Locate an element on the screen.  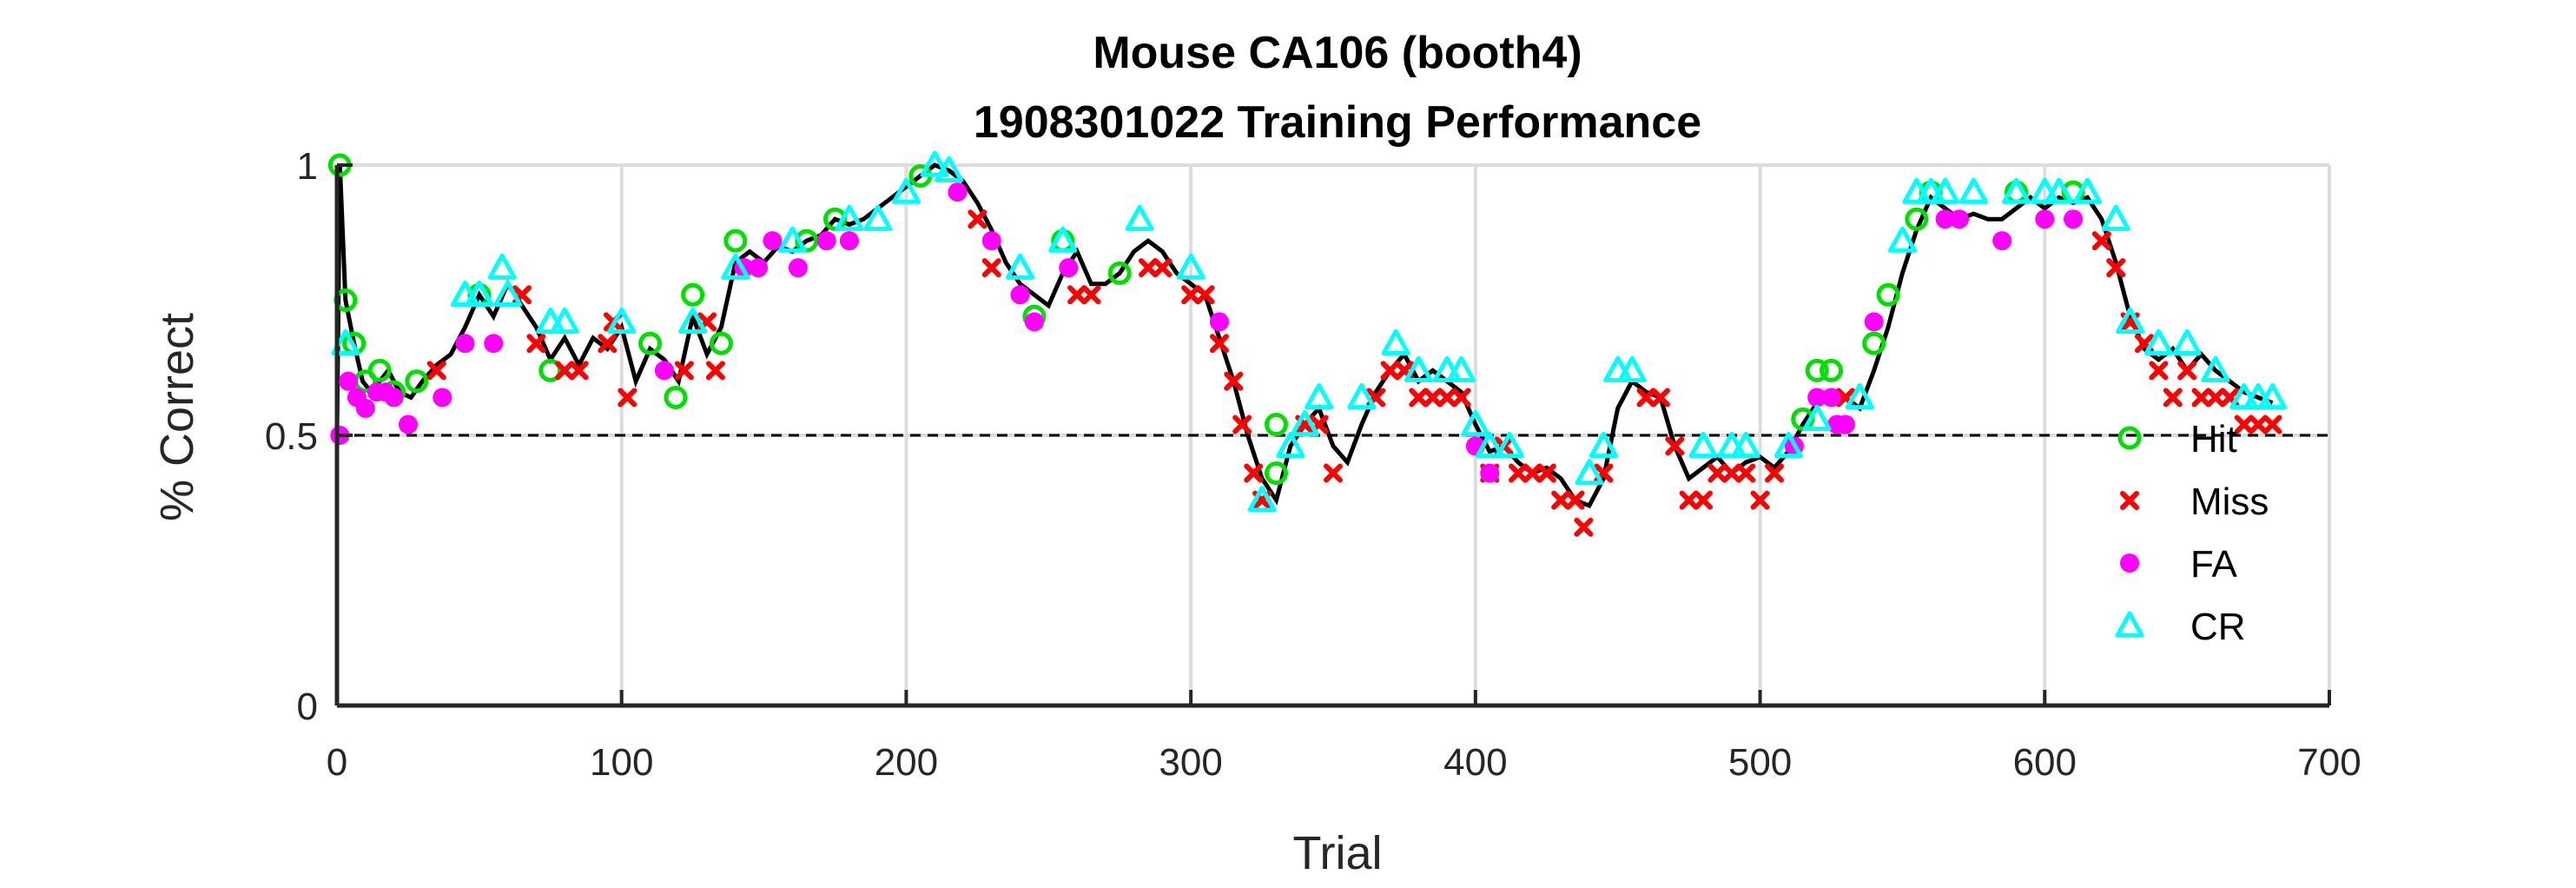
x-tick-label: 700 is located at coordinates (2329, 762).